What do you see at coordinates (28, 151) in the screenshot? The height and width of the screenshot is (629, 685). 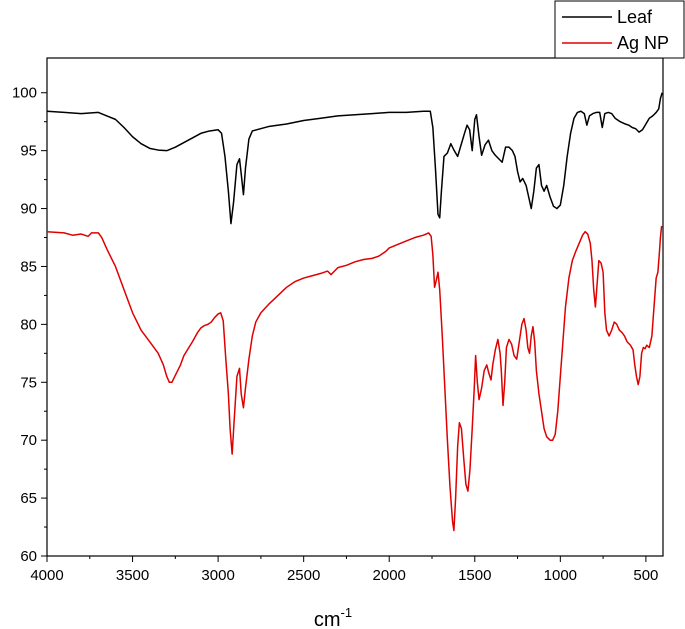 I see `y-tick-label: 95` at bounding box center [28, 151].